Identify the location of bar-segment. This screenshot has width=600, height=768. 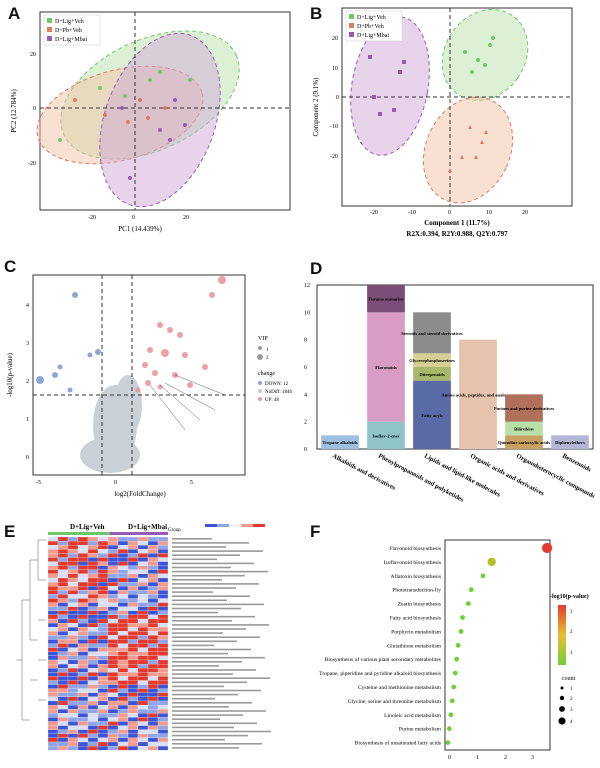
(432, 360).